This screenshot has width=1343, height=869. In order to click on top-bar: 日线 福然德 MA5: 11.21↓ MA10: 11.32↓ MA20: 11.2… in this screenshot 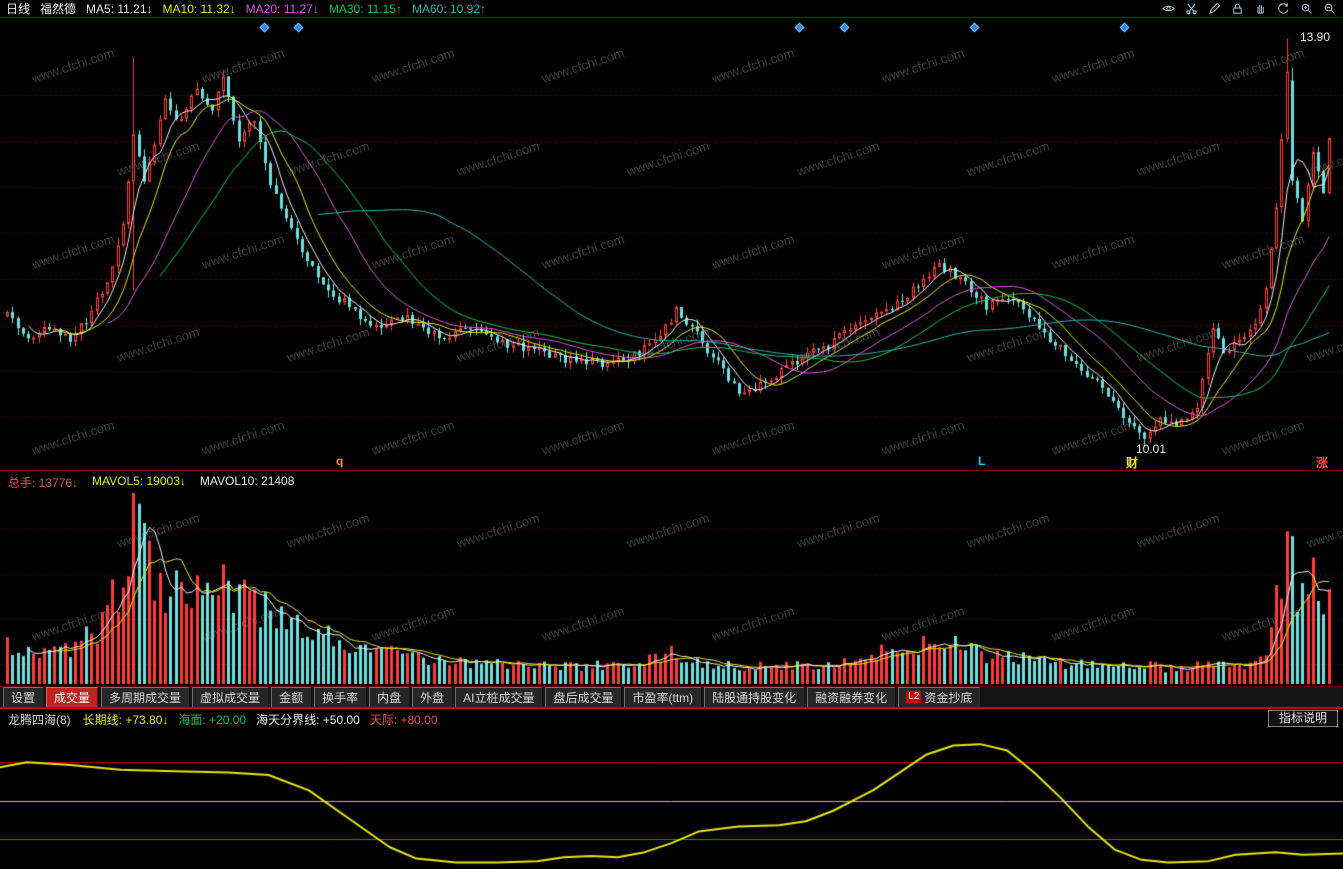, I will do `click(671, 9)`.